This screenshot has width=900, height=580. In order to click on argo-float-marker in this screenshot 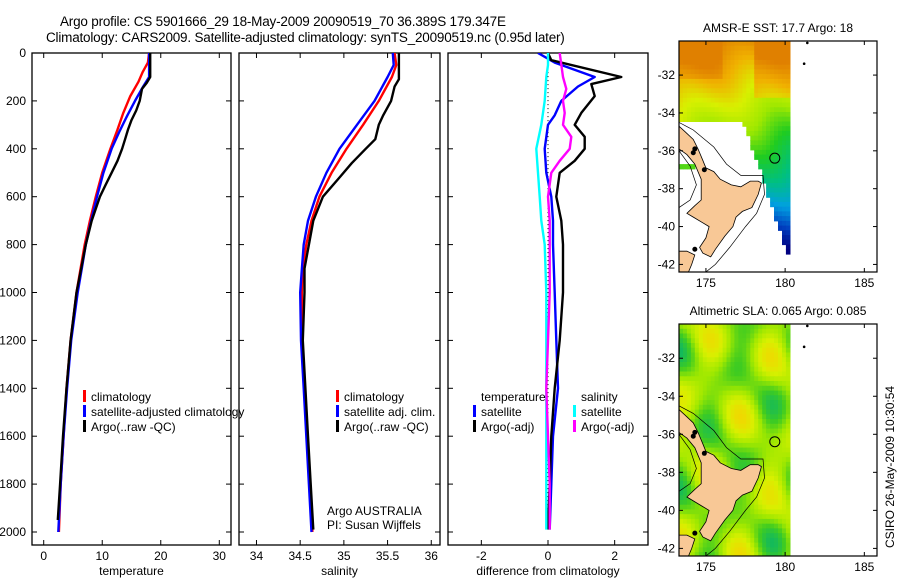, I will do `click(775, 158)`.